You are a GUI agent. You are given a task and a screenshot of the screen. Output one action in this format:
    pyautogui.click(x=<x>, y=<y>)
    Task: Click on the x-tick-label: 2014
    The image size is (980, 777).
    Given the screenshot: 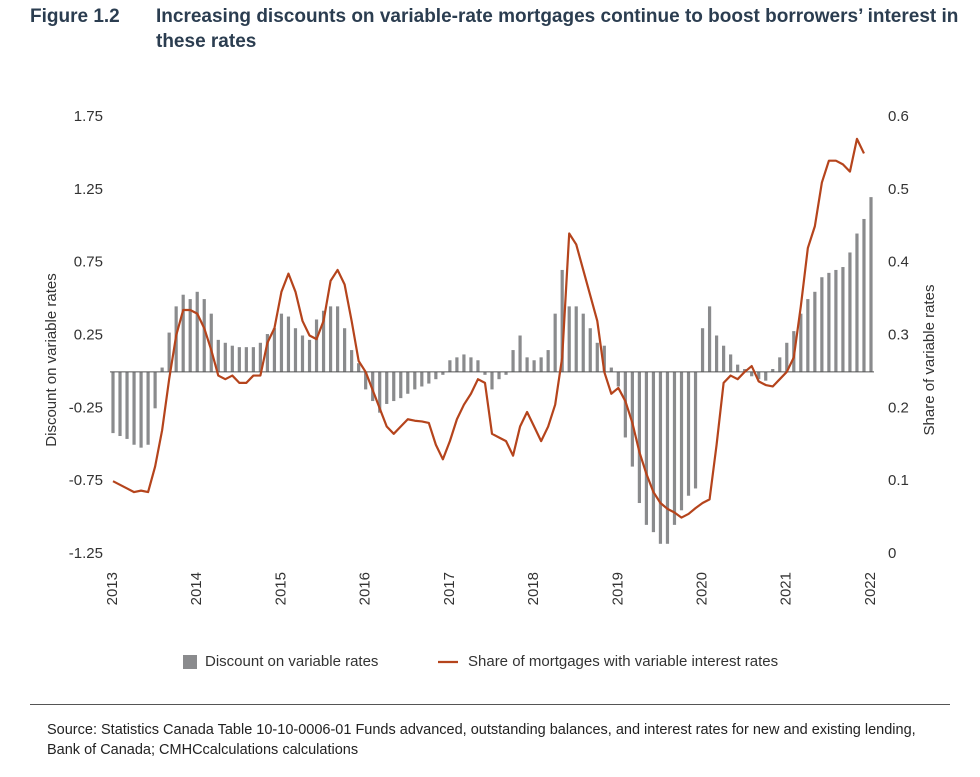 What is the action you would take?
    pyautogui.click(x=196, y=588)
    